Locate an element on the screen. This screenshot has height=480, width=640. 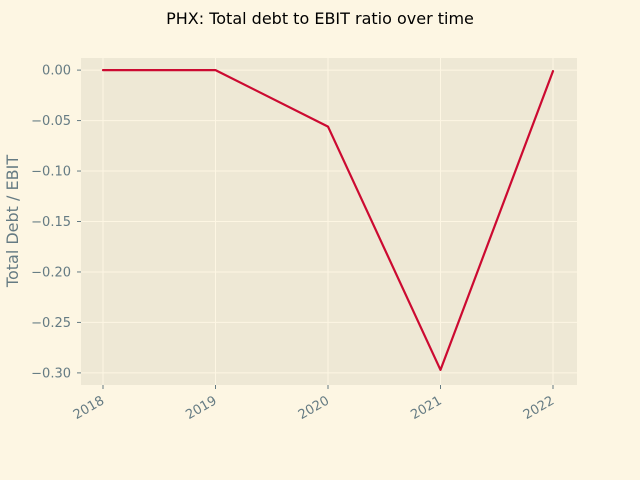
y-tick-label: −0.10 is located at coordinates (51, 172).